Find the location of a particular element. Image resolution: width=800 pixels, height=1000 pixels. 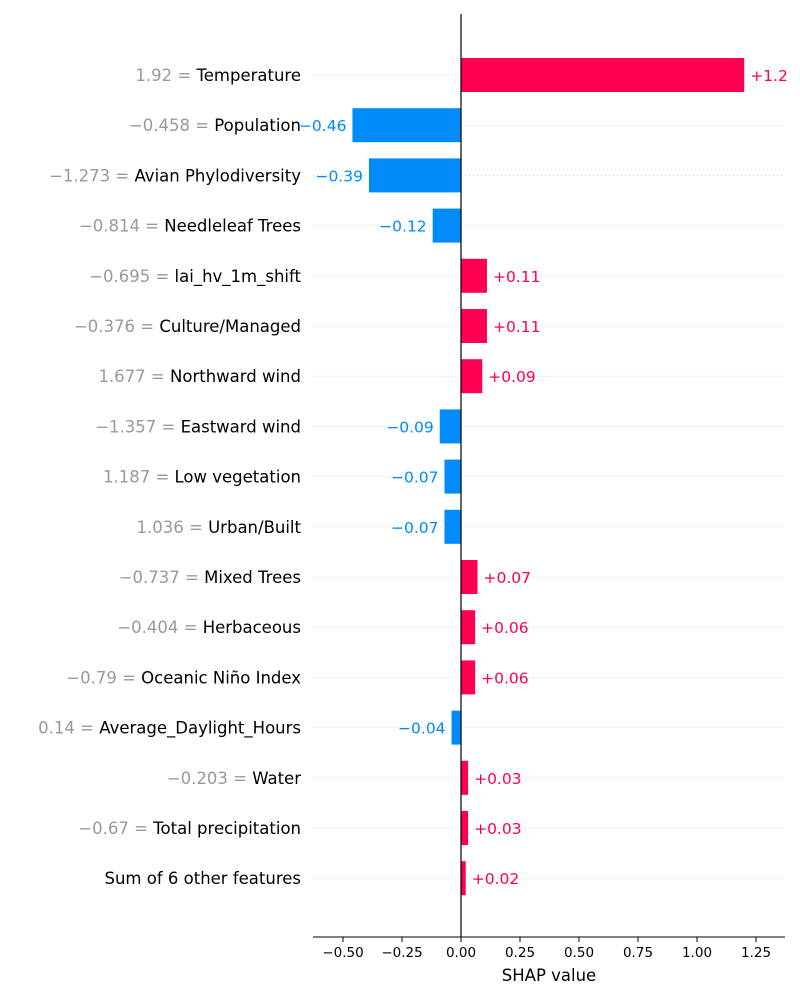

feature-value: −0.67 is located at coordinates (103, 828).